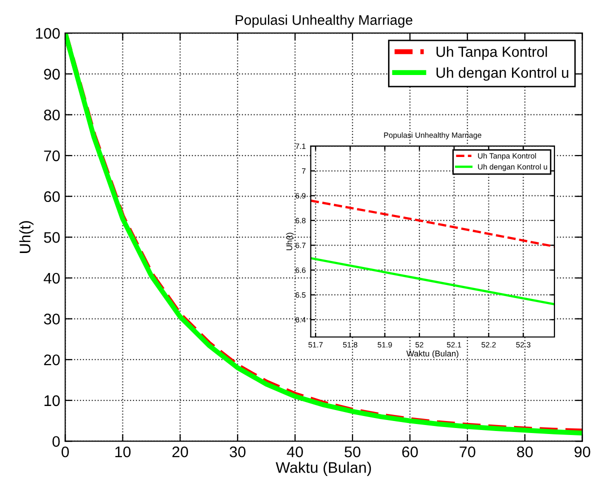  Describe the element at coordinates (324, 21) in the screenshot. I see `chart-title: Populasi Unhealthy Marriage` at that location.